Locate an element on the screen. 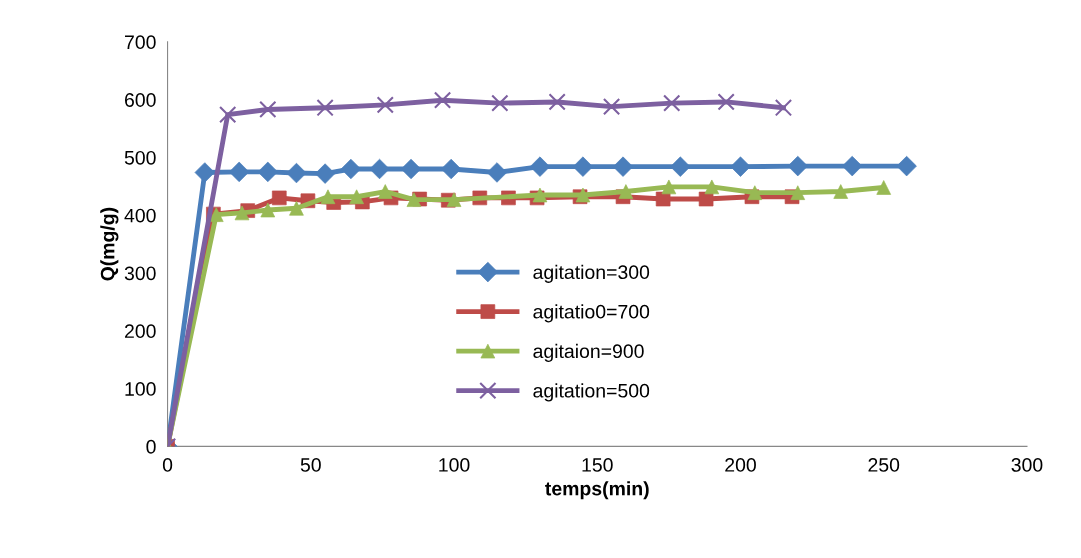 The height and width of the screenshot is (558, 1081). x-tick-label: 300 is located at coordinates (1027, 465).